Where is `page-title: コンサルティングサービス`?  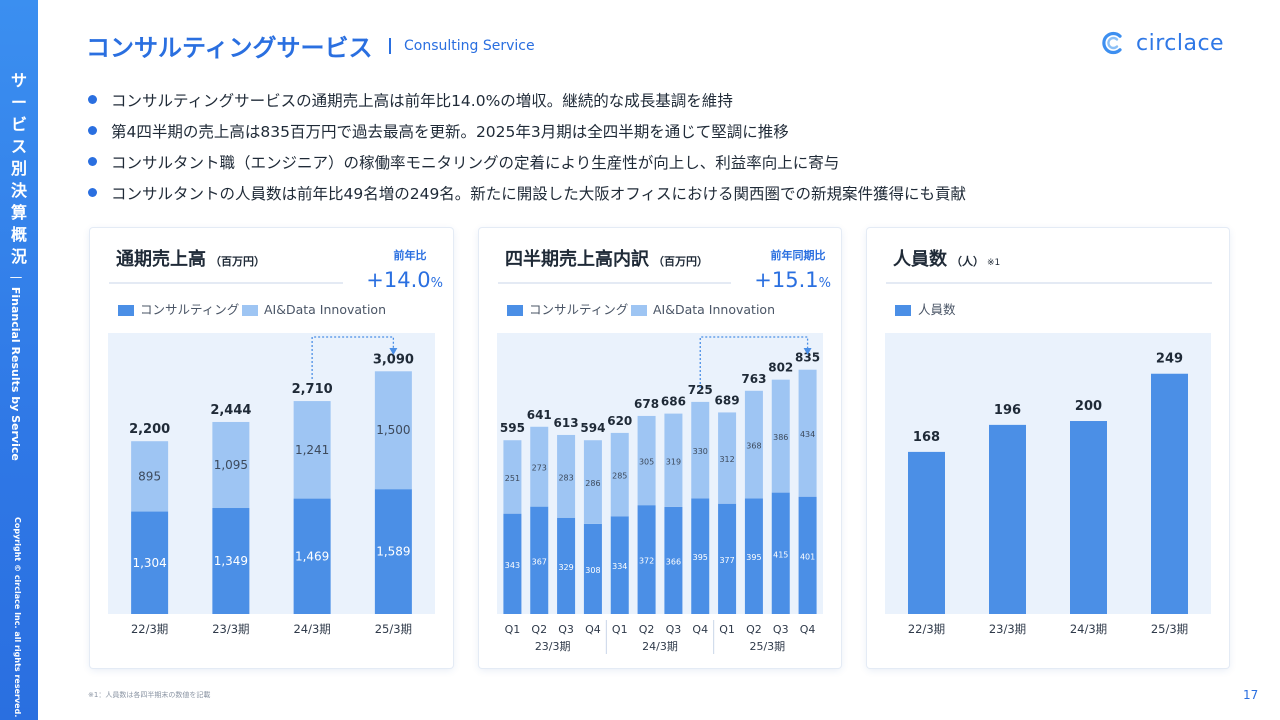
page-title: コンサルティングサービス is located at coordinates (229, 48).